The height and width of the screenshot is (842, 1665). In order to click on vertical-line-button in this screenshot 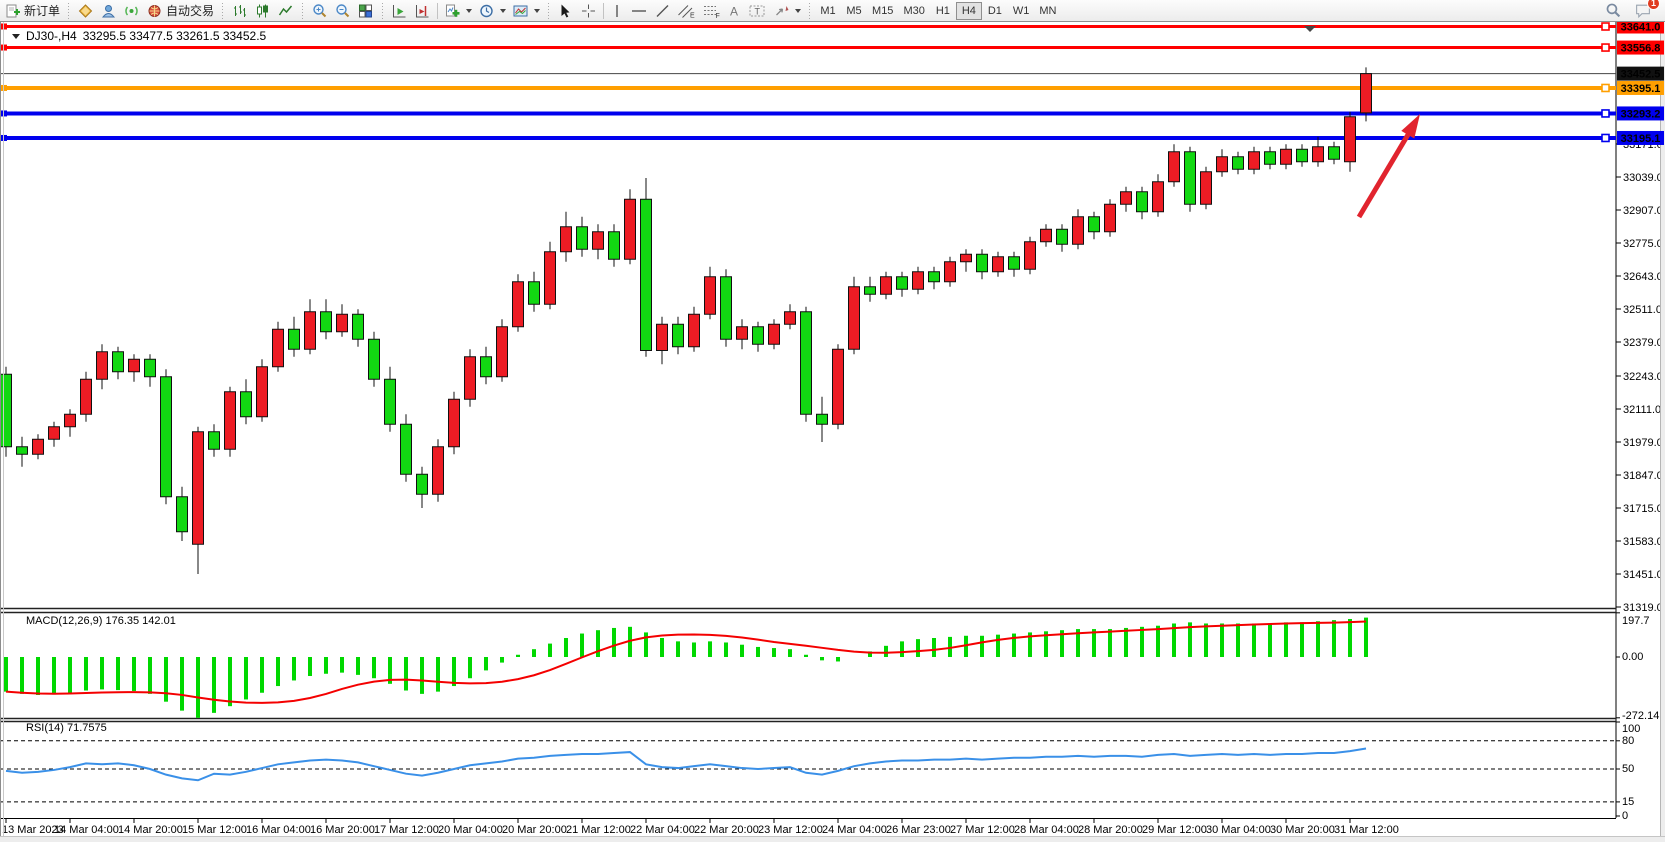, I will do `click(617, 11)`.